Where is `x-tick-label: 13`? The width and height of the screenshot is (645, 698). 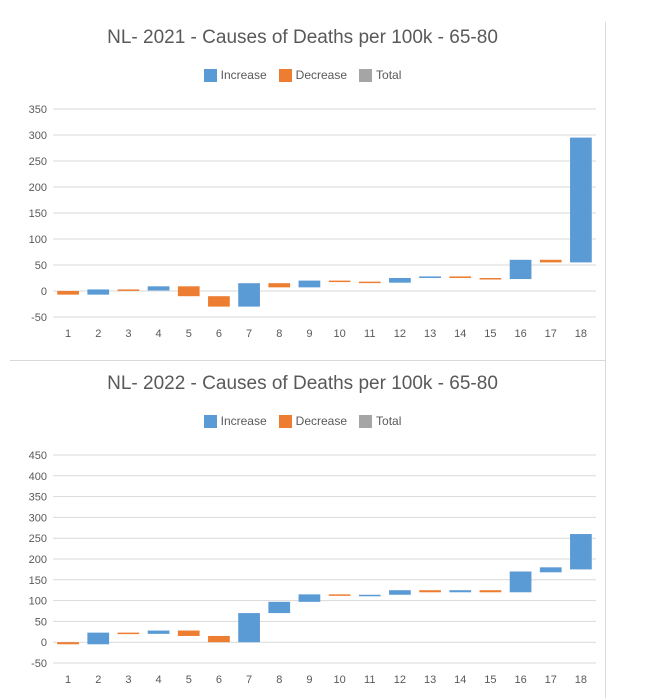 x-tick-label: 13 is located at coordinates (430, 680).